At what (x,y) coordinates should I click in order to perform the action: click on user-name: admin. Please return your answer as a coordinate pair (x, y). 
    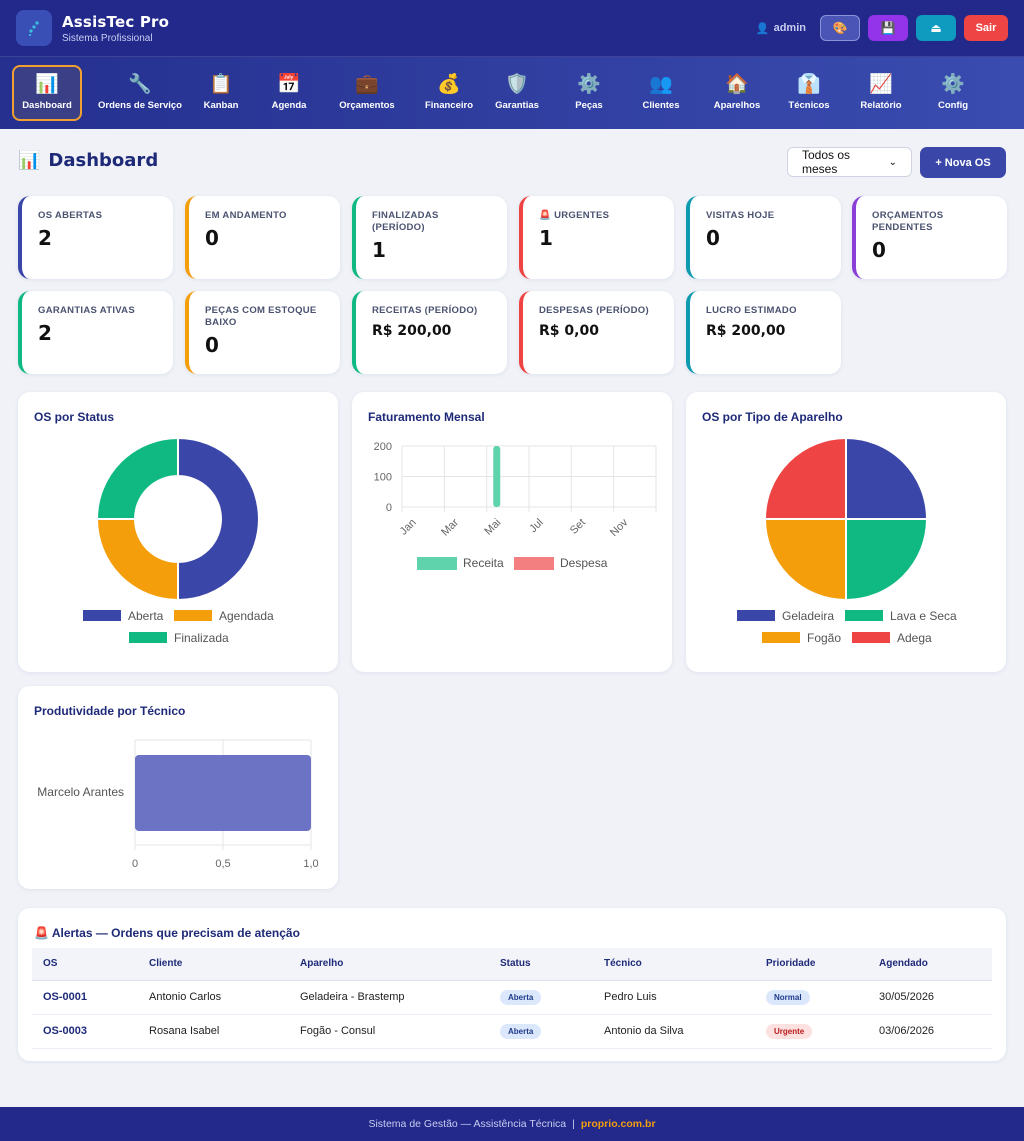
    Looking at the image, I should click on (789, 28).